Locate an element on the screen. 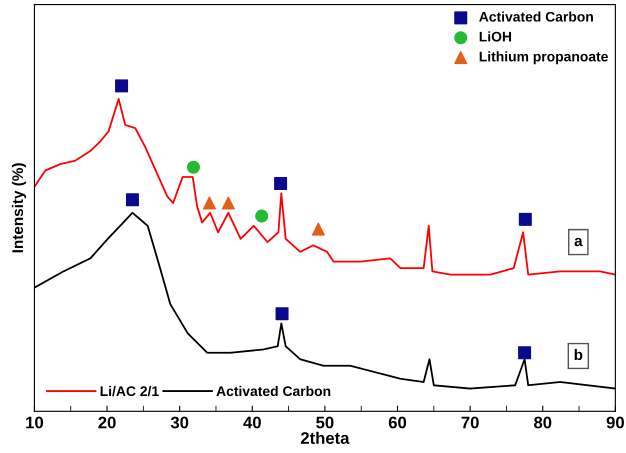  x-tick-label: 70 is located at coordinates (470, 422).